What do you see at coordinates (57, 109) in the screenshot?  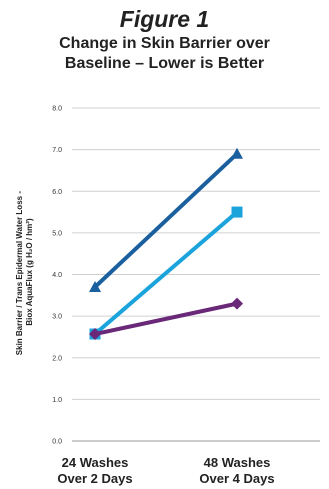 I see `y-tick-label: 8.0` at bounding box center [57, 109].